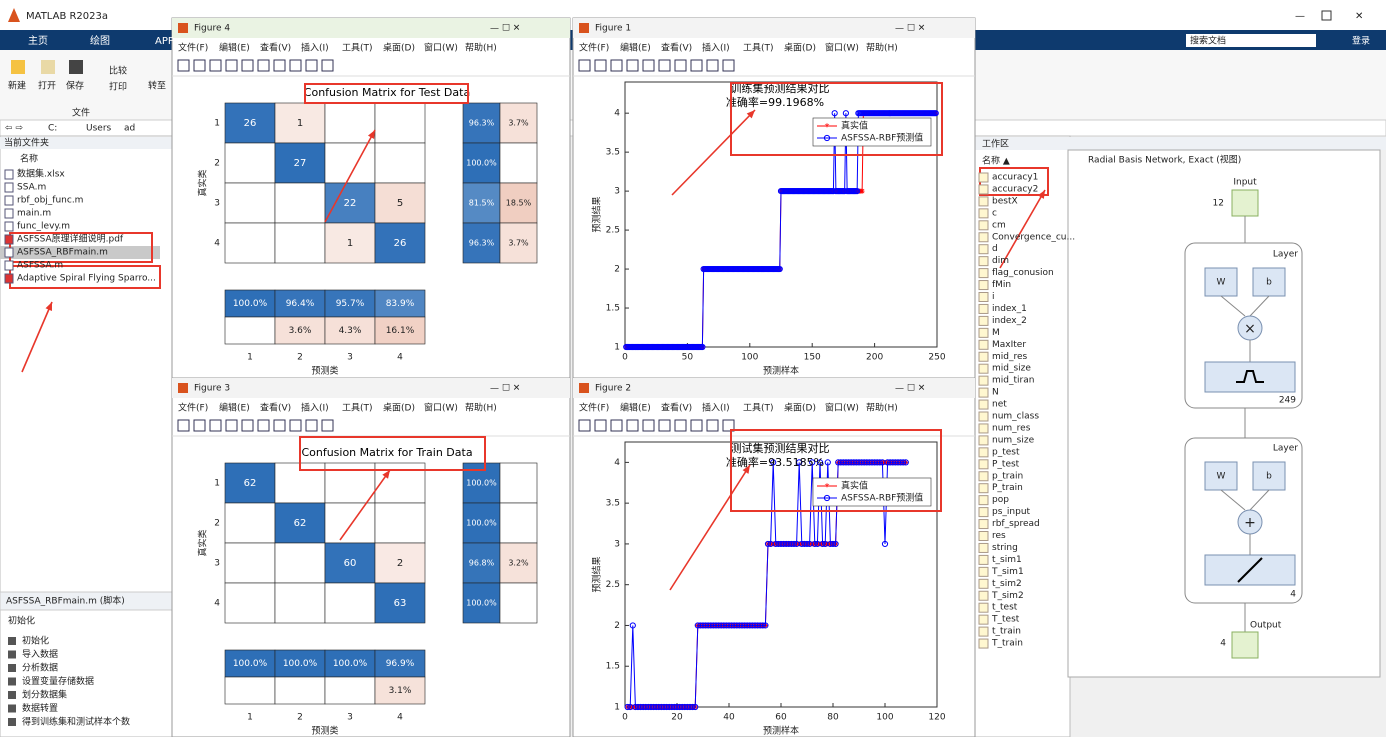 This screenshot has height=737, width=1386. Describe the element at coordinates (40, 266) in the screenshot. I see `file-name: ASFSSA.m` at that location.